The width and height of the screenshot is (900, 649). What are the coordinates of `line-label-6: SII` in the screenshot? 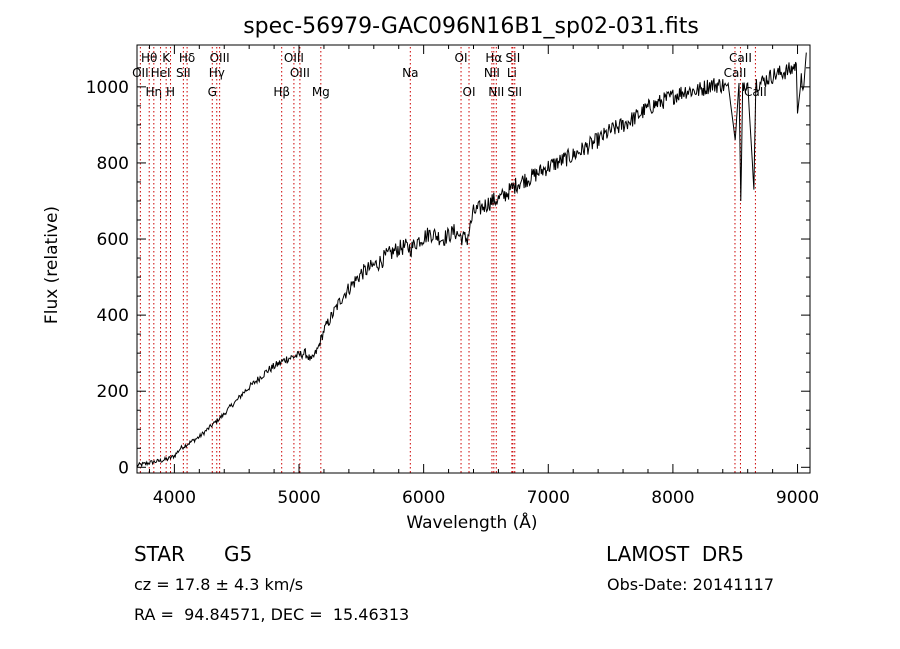 It's located at (183, 73).